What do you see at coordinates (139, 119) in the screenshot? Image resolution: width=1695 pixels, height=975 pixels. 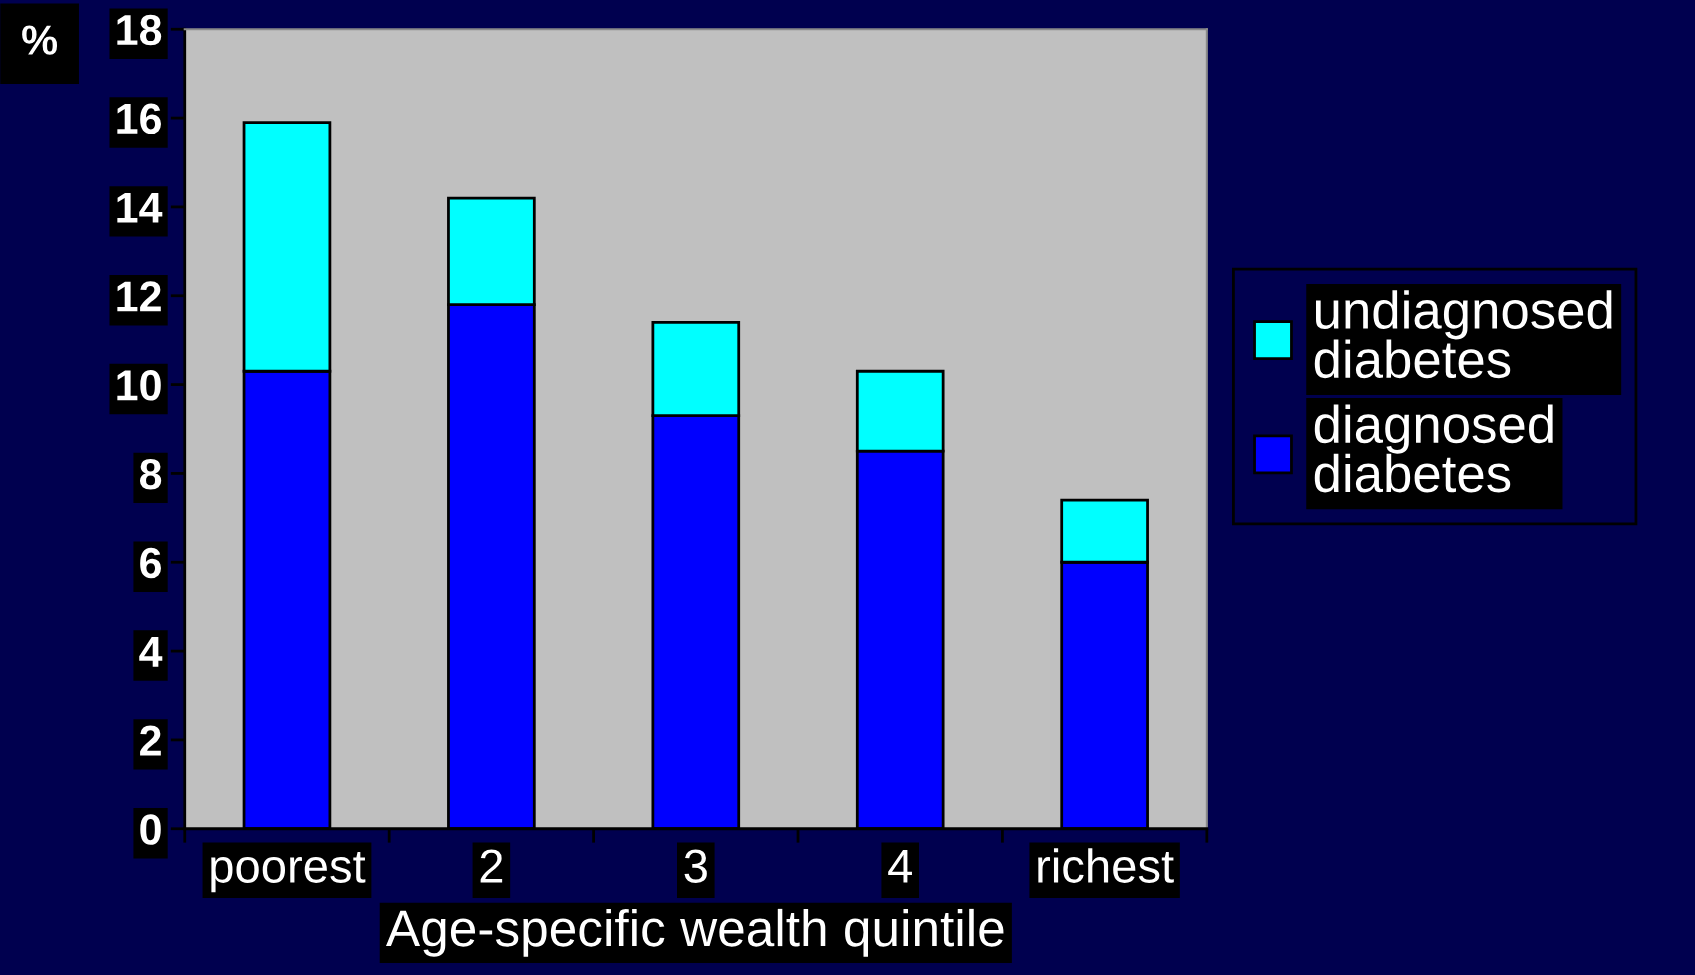 I see `y-tick-label: 16` at bounding box center [139, 119].